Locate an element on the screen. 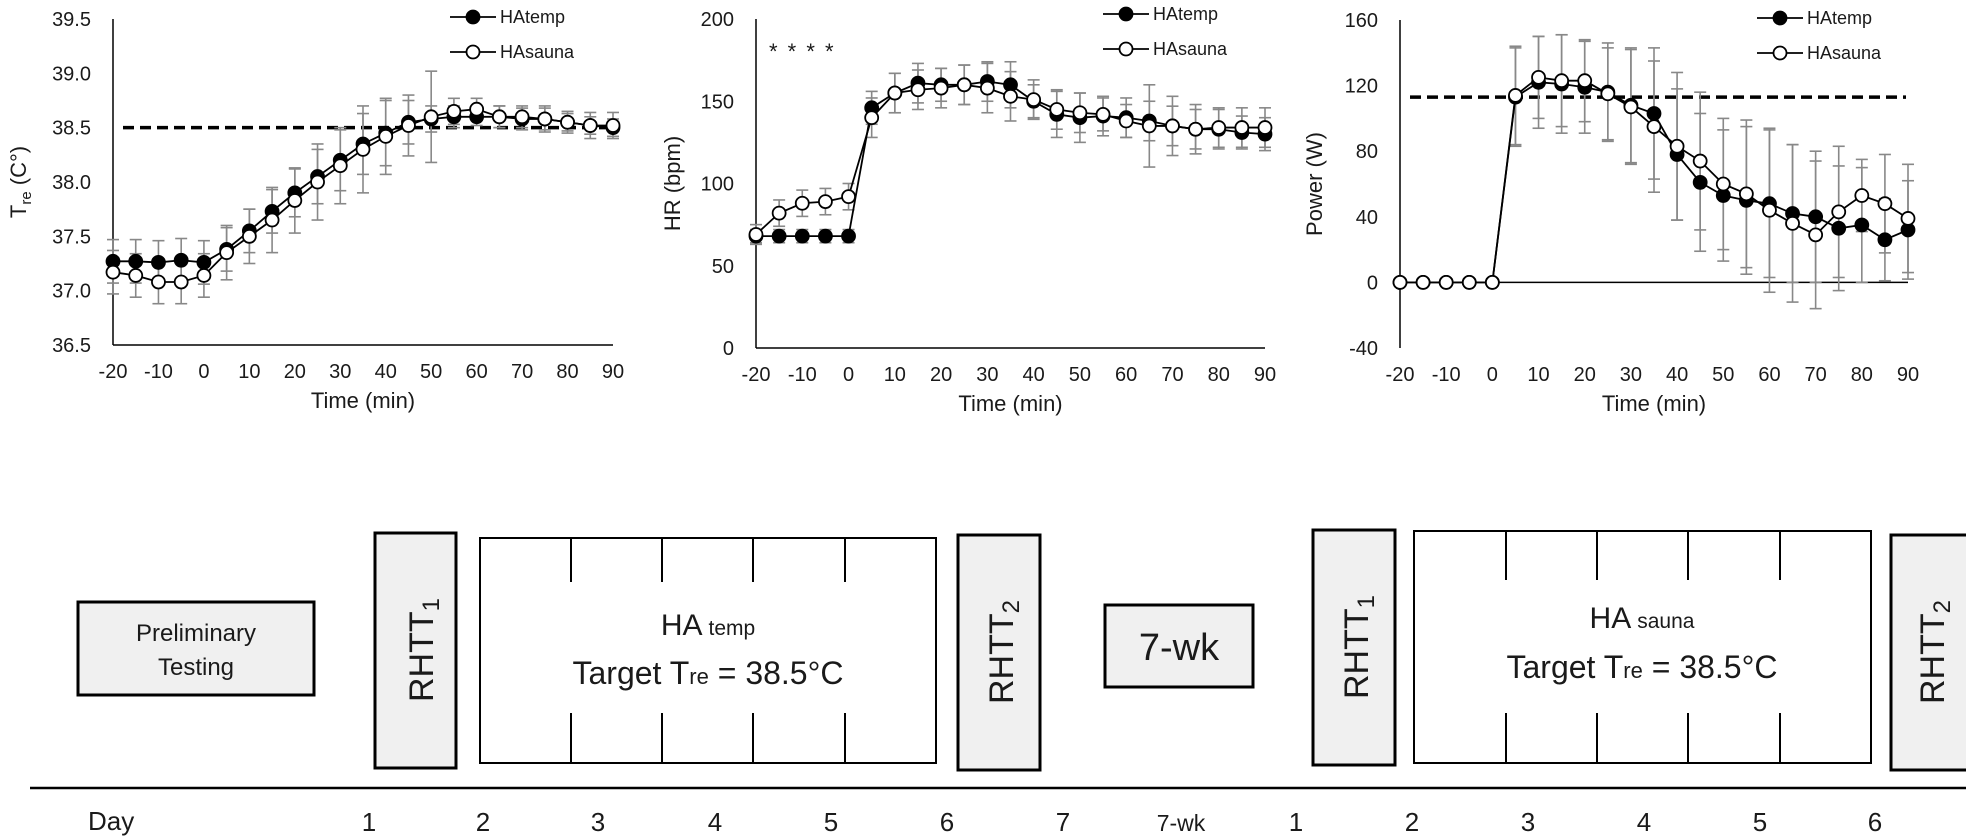 The image size is (1966, 839). ha-sauna-title: HA sauna is located at coordinates (1642, 618).